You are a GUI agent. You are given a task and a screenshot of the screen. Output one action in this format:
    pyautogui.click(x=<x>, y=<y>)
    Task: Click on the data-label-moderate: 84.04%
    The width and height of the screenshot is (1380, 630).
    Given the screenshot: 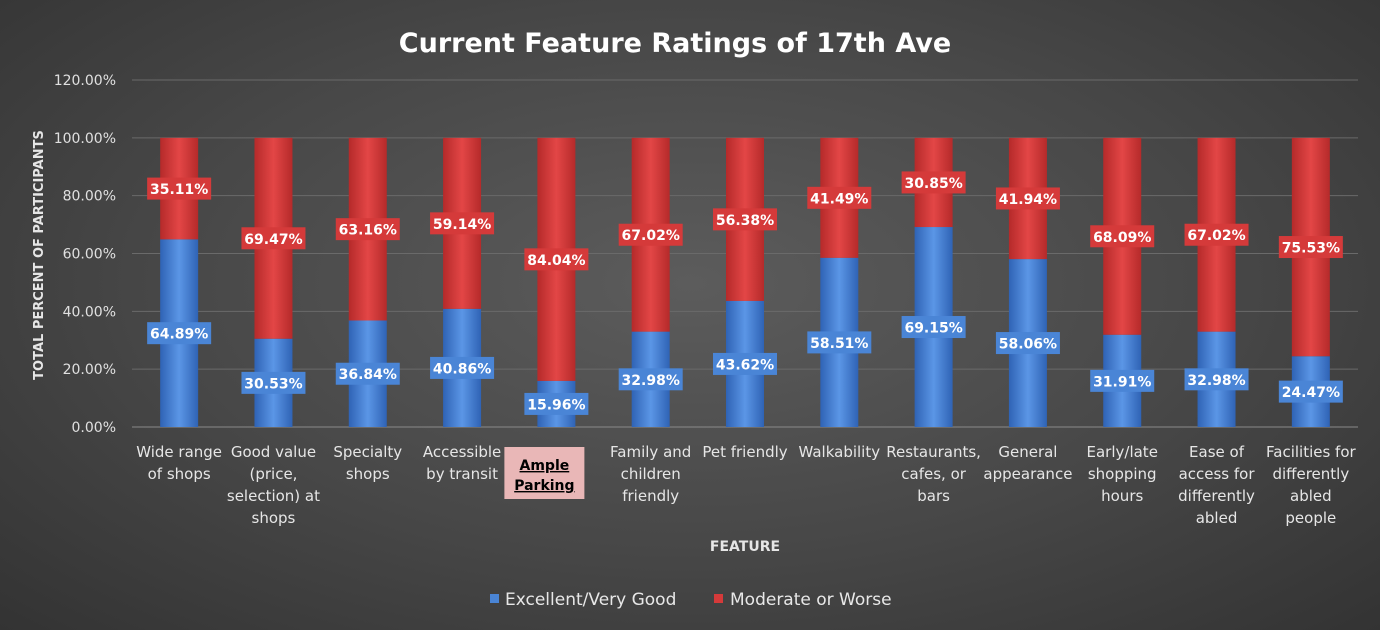 What is the action you would take?
    pyautogui.click(x=556, y=261)
    